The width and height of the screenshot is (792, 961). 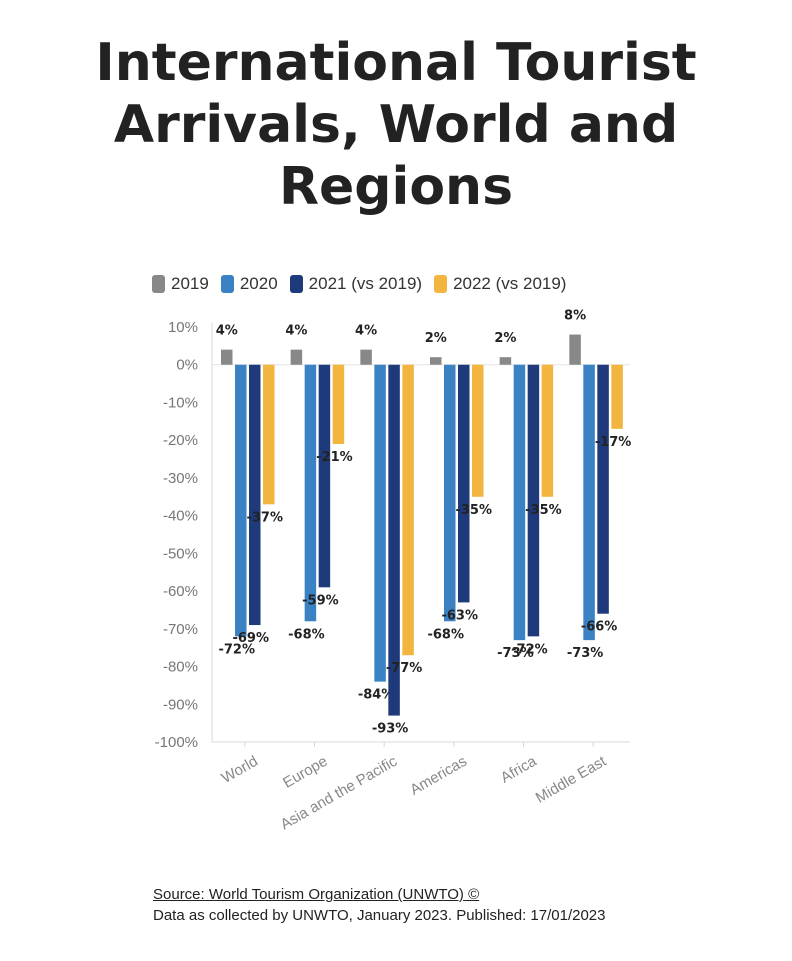 What do you see at coordinates (396, 187) in the screenshot?
I see `chart-title-line-3: Regions` at bounding box center [396, 187].